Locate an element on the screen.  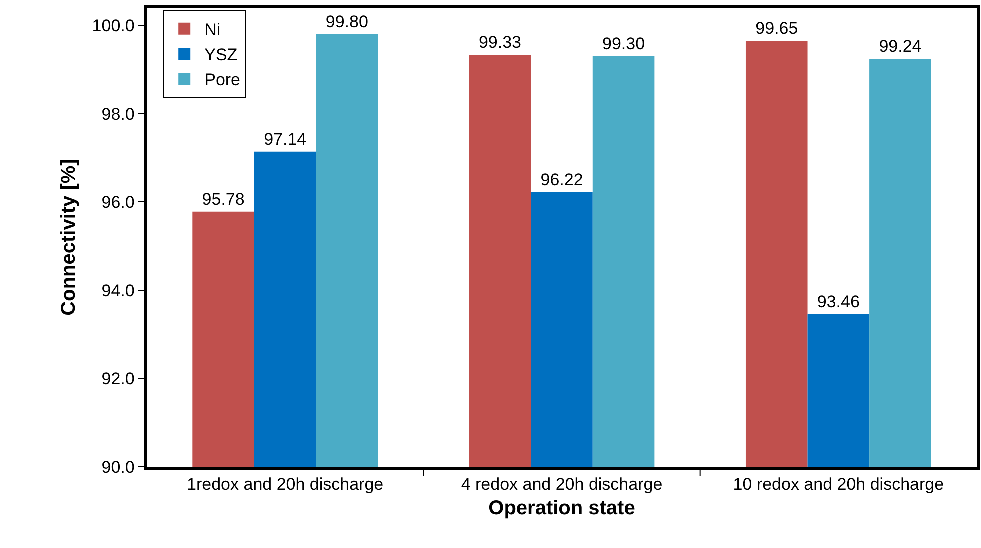
data-label: 96.22 is located at coordinates (562, 180).